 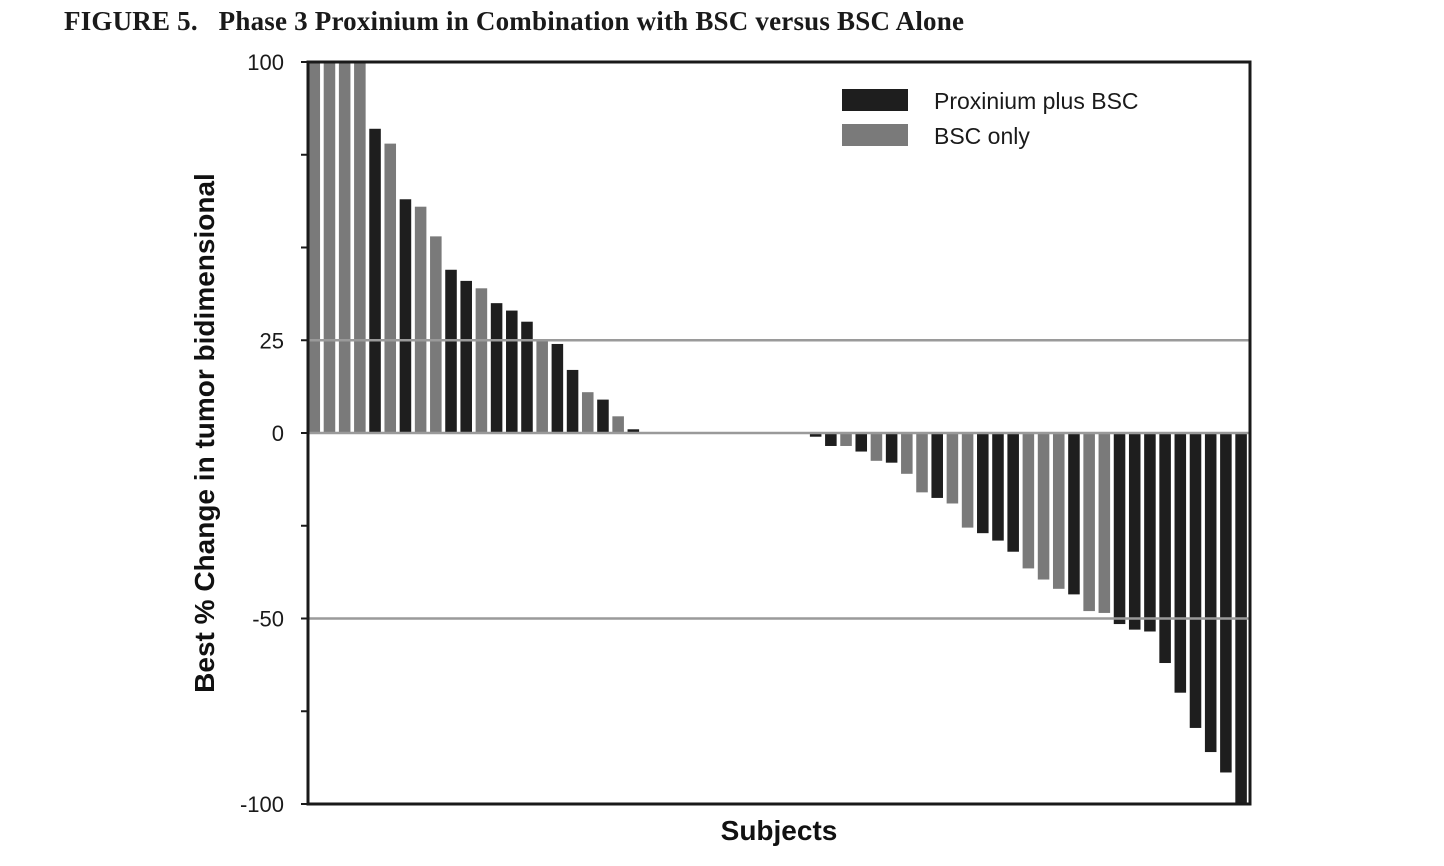 What do you see at coordinates (204, 433) in the screenshot?
I see `y-axis-title: Best % Change in tumor bidimensional` at bounding box center [204, 433].